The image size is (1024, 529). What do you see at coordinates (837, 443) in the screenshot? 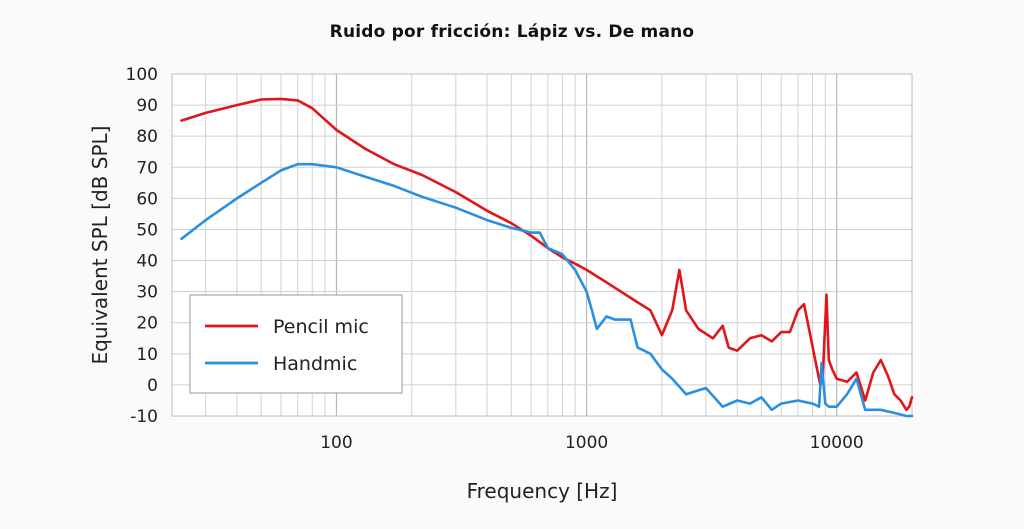
I see `x-tick-label: 10000` at bounding box center [837, 443].